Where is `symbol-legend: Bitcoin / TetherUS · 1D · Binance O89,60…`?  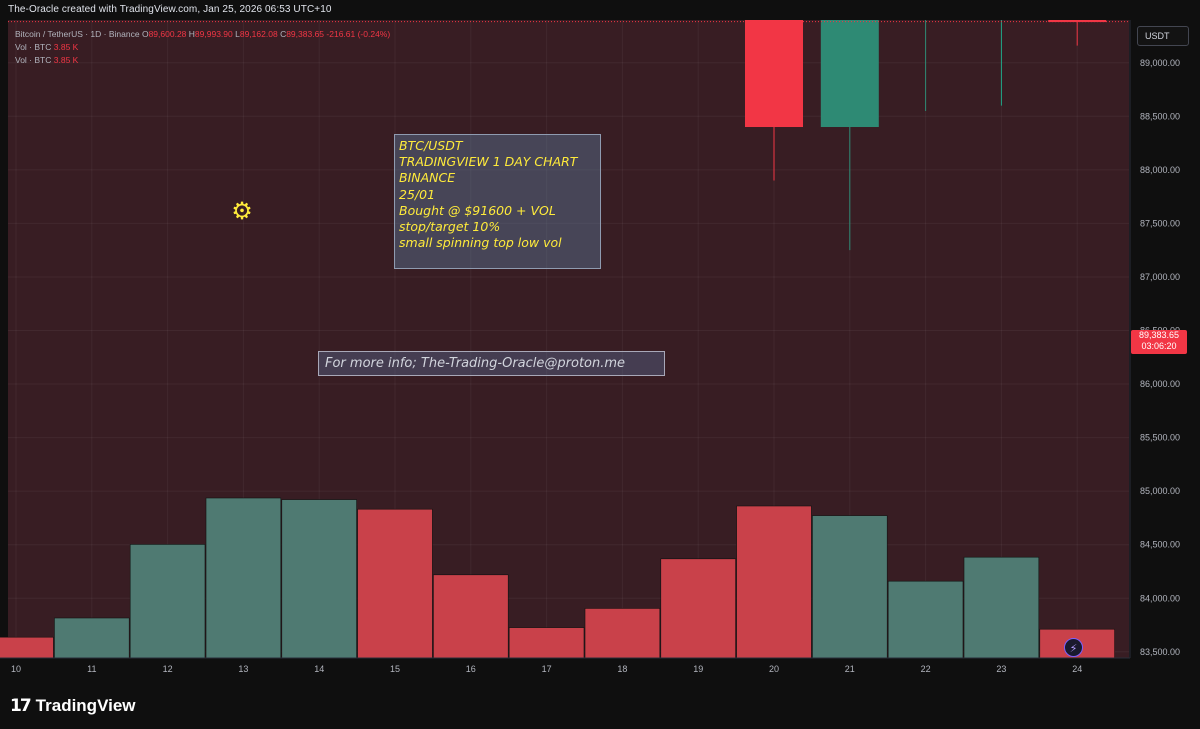
symbol-legend: Bitcoin / TetherUS · 1D · Binance O89,60… is located at coordinates (202, 34).